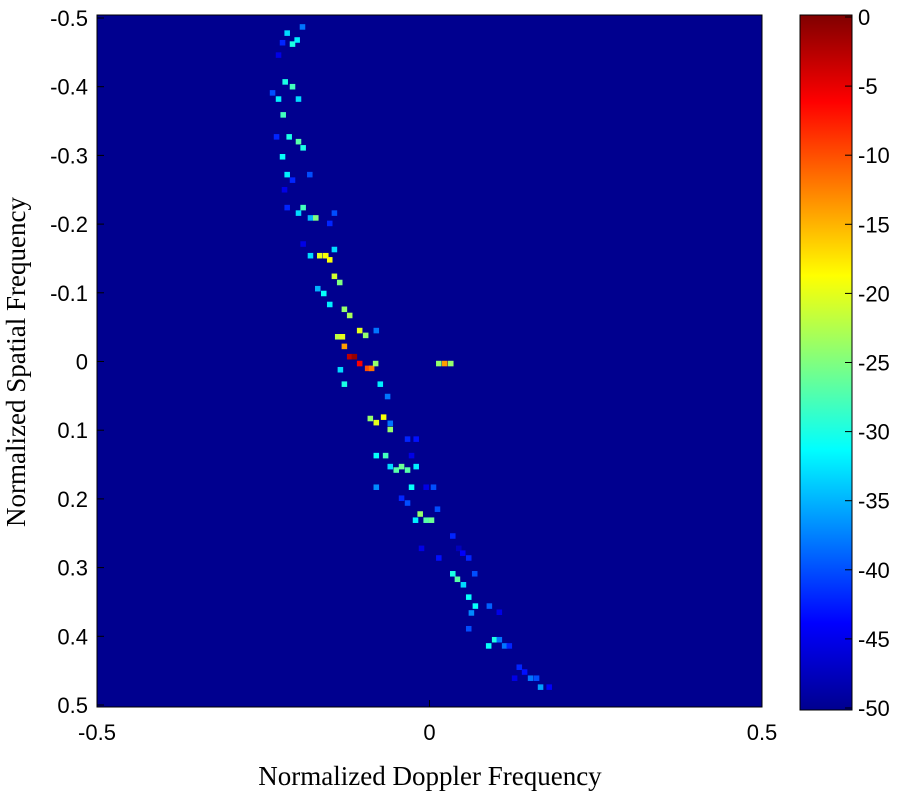  Describe the element at coordinates (430, 776) in the screenshot. I see `x-axis-label: Normalized Doppler Frequency` at that location.